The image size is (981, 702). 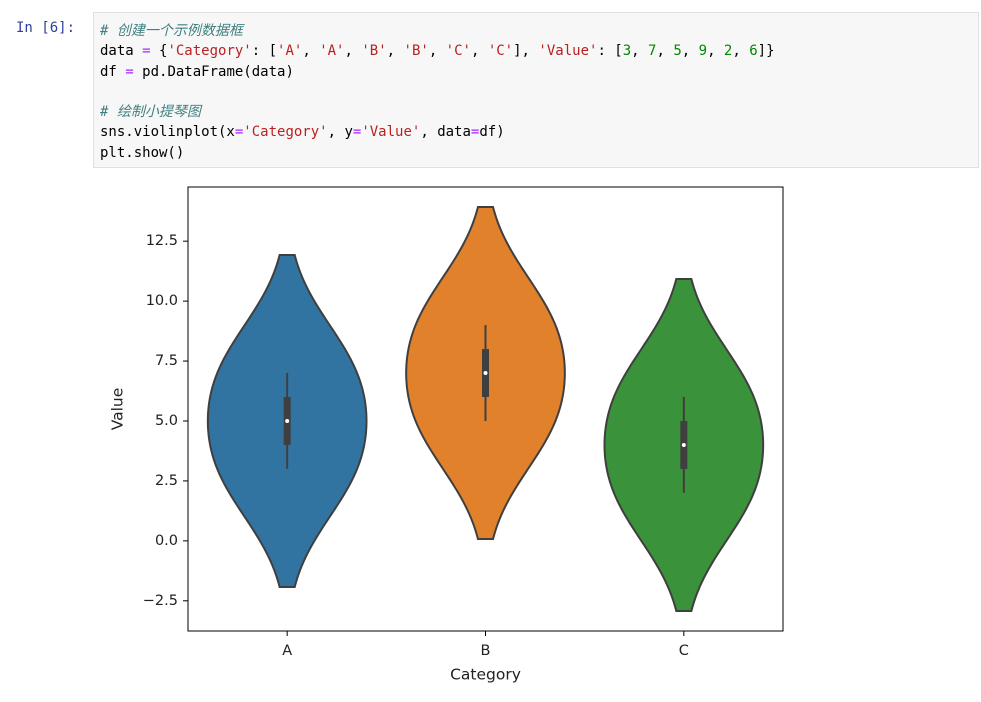 I want to click on code-token: pd.DataFrame(data), so click(x=213, y=71).